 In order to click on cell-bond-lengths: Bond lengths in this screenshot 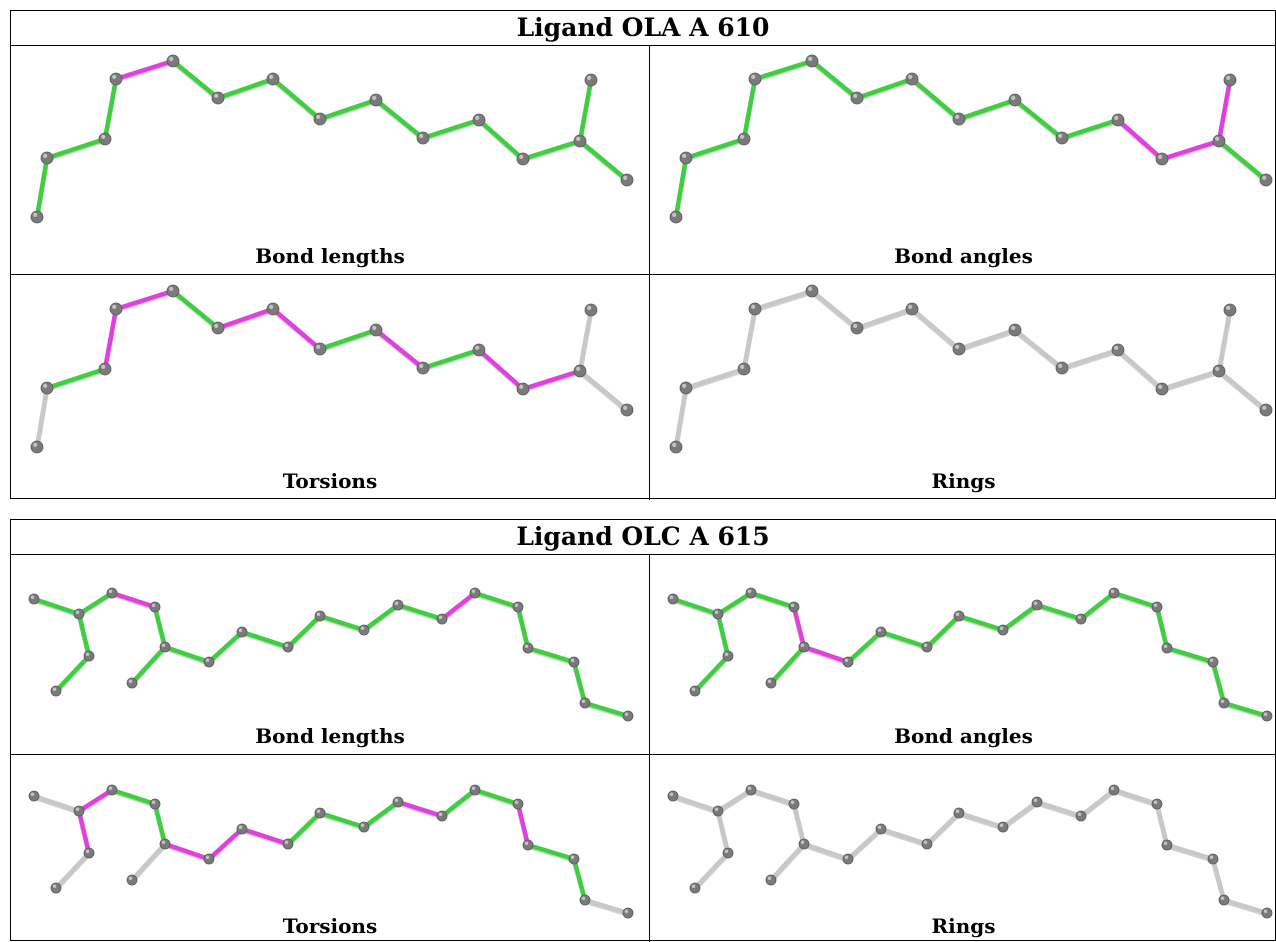, I will do `click(330, 160)`.